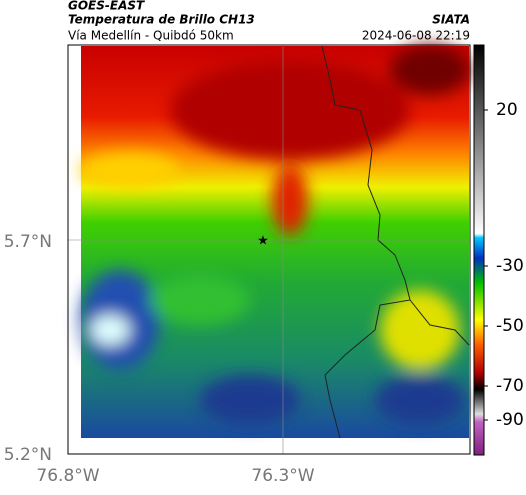 Image resolution: width=526 pixels, height=495 pixels. What do you see at coordinates (282, 476) in the screenshot?
I see `lon-label: 76.3°W` at bounding box center [282, 476].